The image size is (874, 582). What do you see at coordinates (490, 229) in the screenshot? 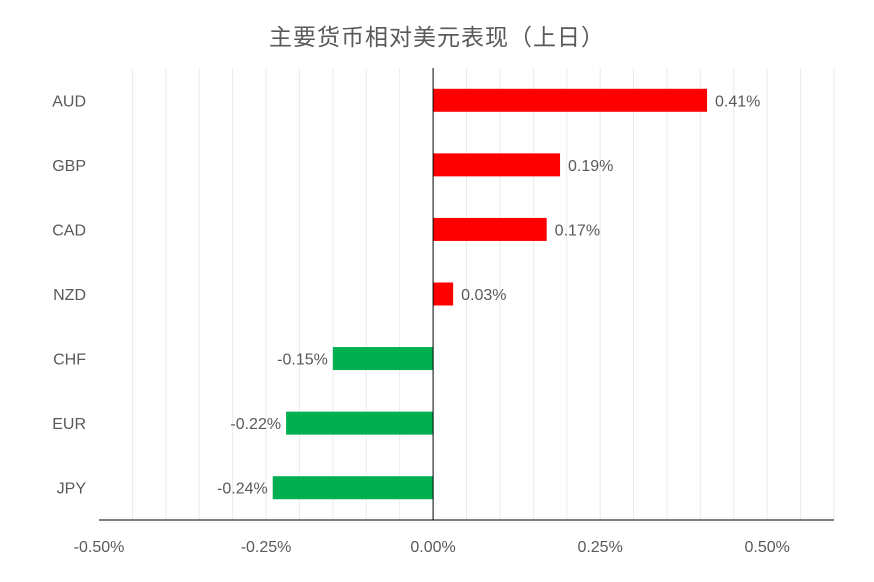
I see `bar-cad` at bounding box center [490, 229].